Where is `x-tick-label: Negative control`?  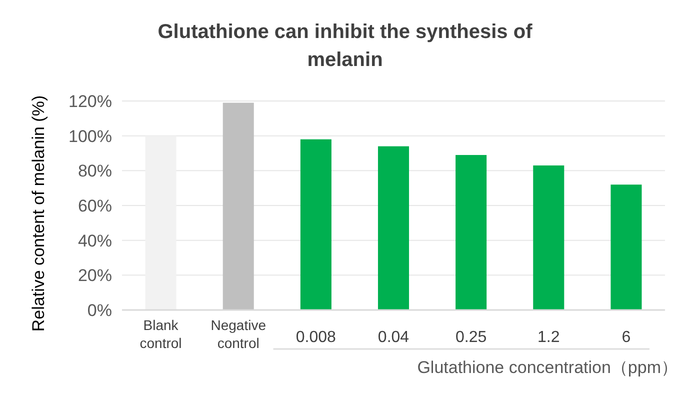
x-tick-label: Negative control is located at coordinates (238, 334).